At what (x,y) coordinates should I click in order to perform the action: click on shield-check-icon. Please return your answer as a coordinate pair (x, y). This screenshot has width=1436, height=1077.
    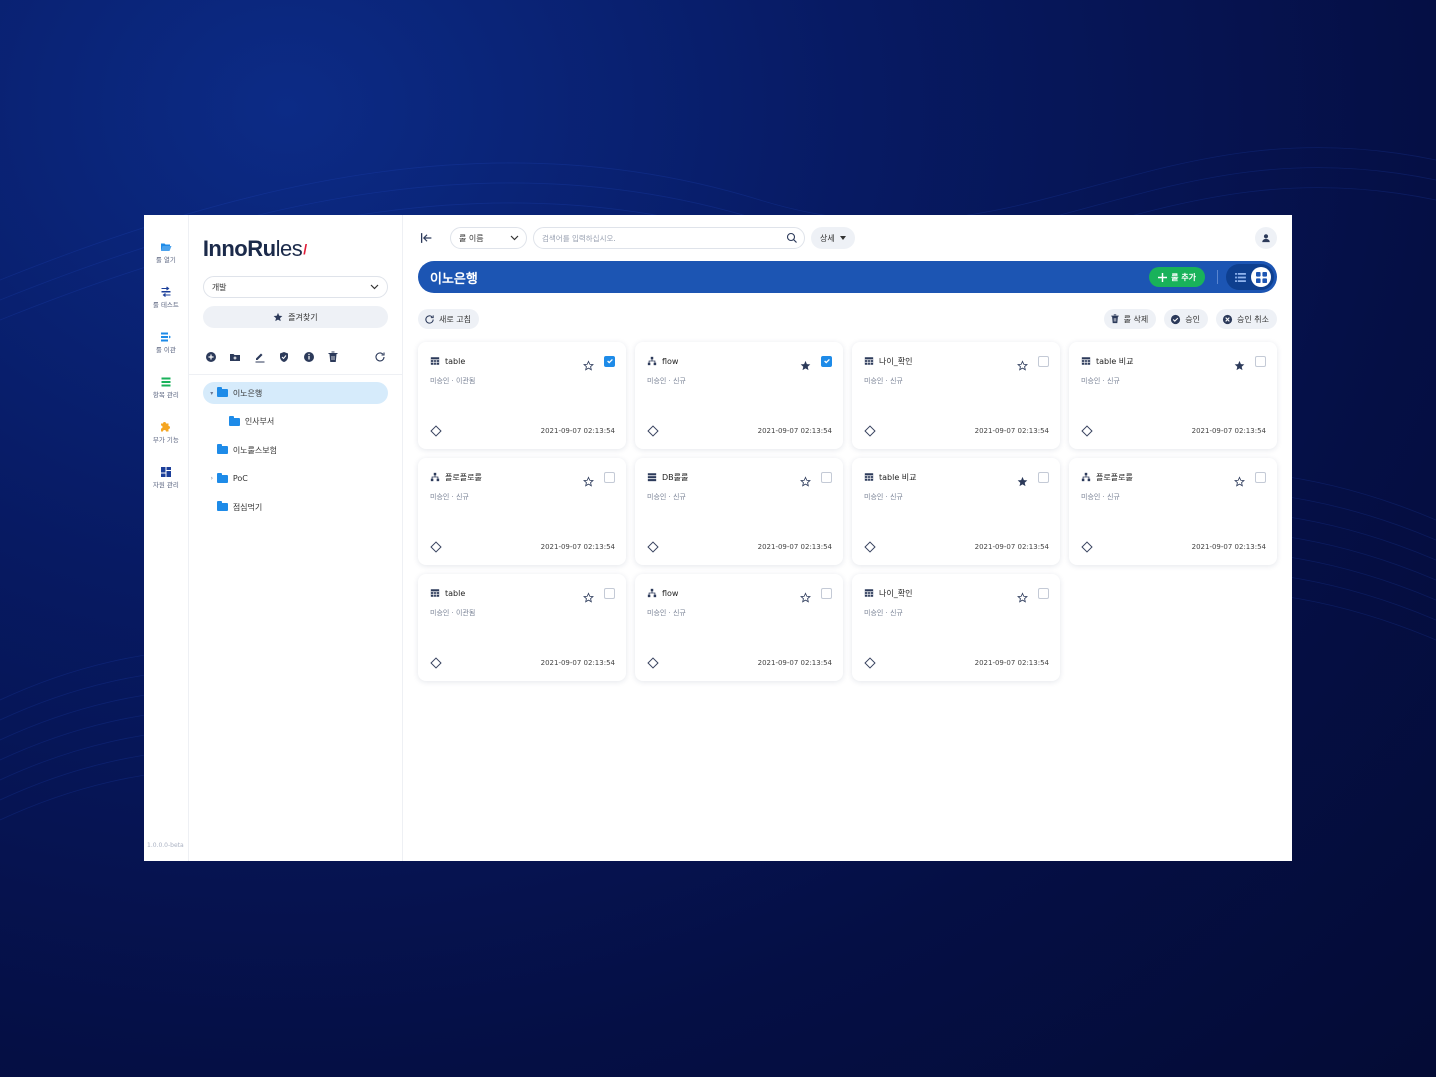
    Looking at the image, I should click on (284, 357).